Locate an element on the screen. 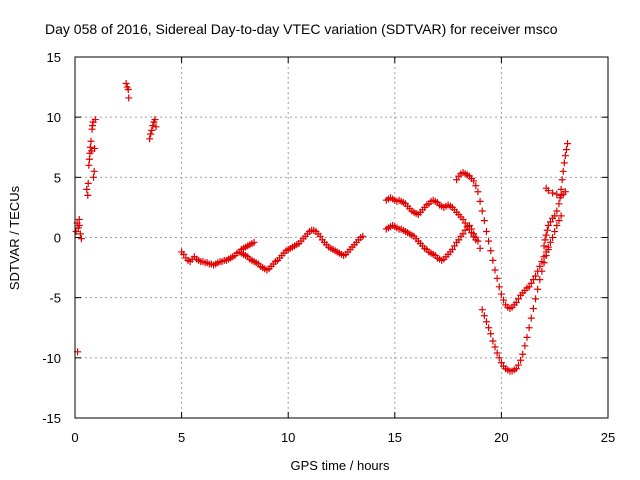  x-tick-label: 15 is located at coordinates (395, 437).